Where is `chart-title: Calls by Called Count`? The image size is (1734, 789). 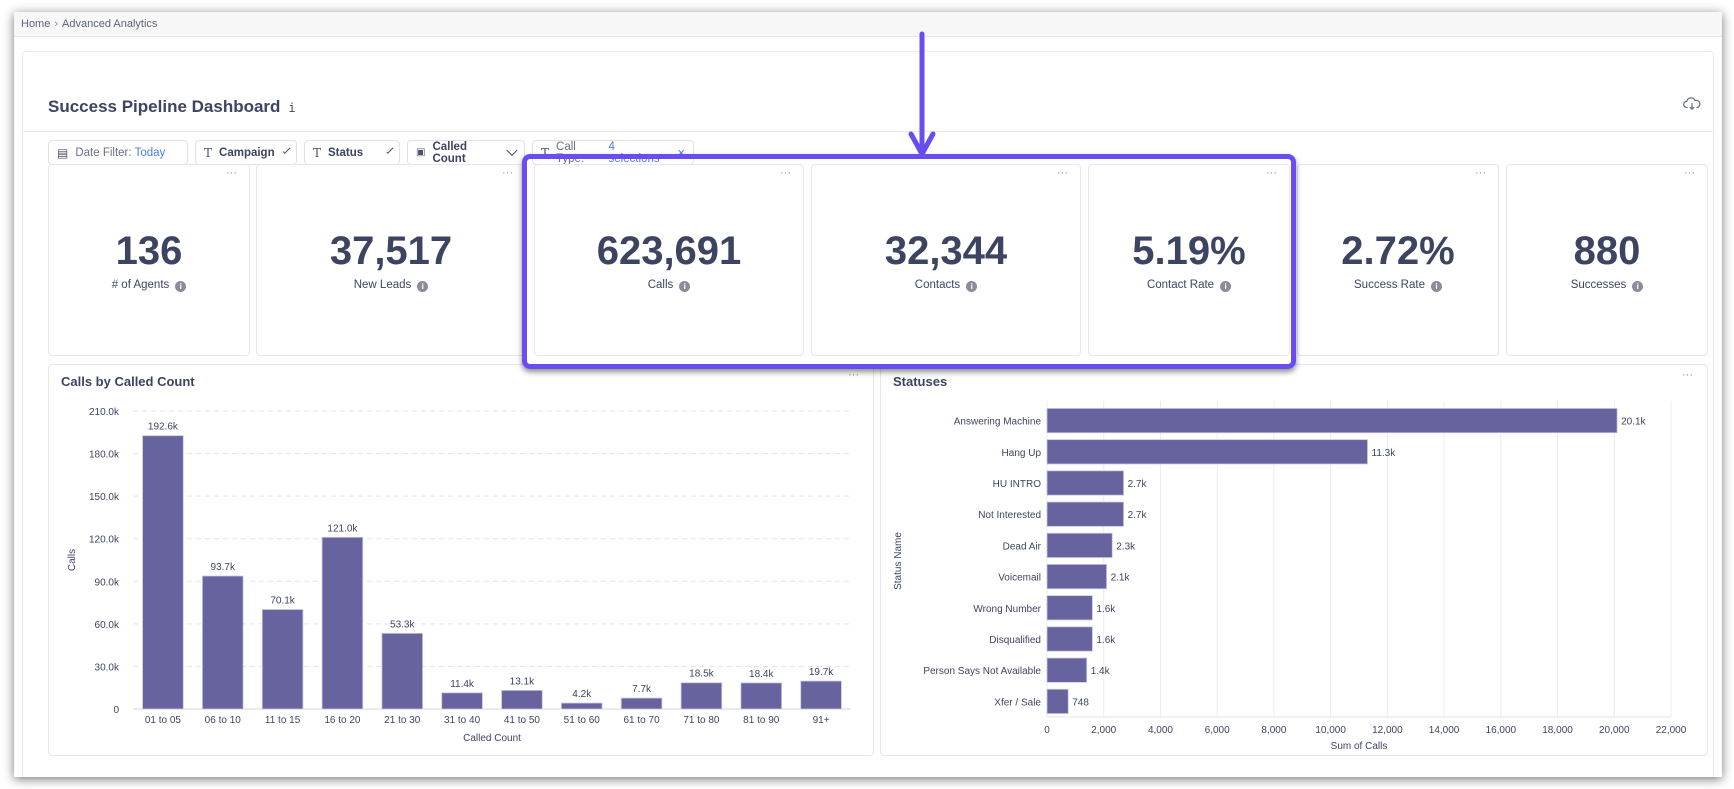
chart-title: Calls by Called Count is located at coordinates (128, 381).